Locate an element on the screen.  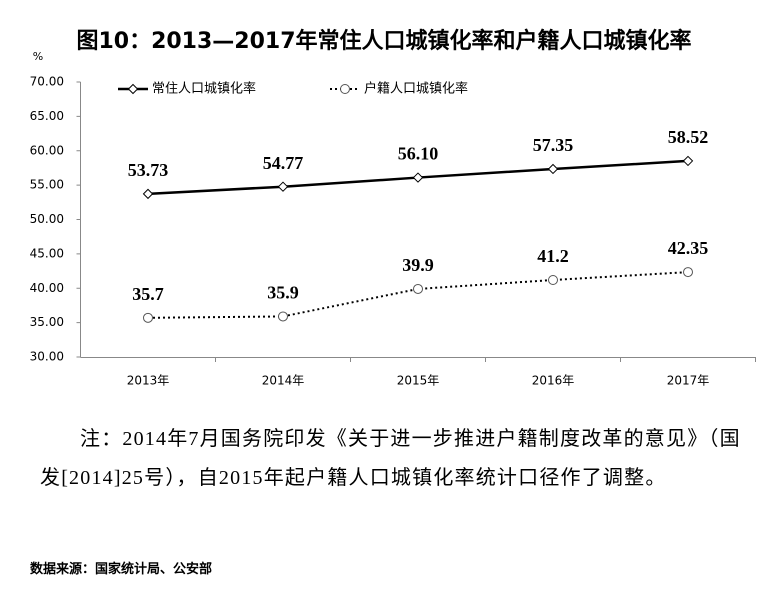
source: 数据来源：国家统计局、公安部 is located at coordinates (121, 569).